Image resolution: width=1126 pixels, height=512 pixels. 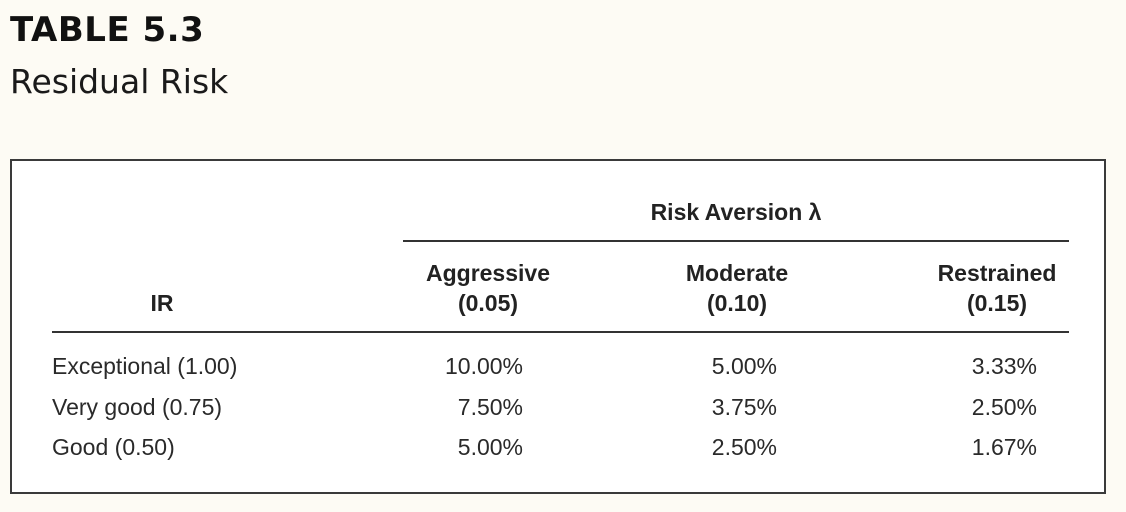 What do you see at coordinates (119, 81) in the screenshot?
I see `table-caption: Residual Risk` at bounding box center [119, 81].